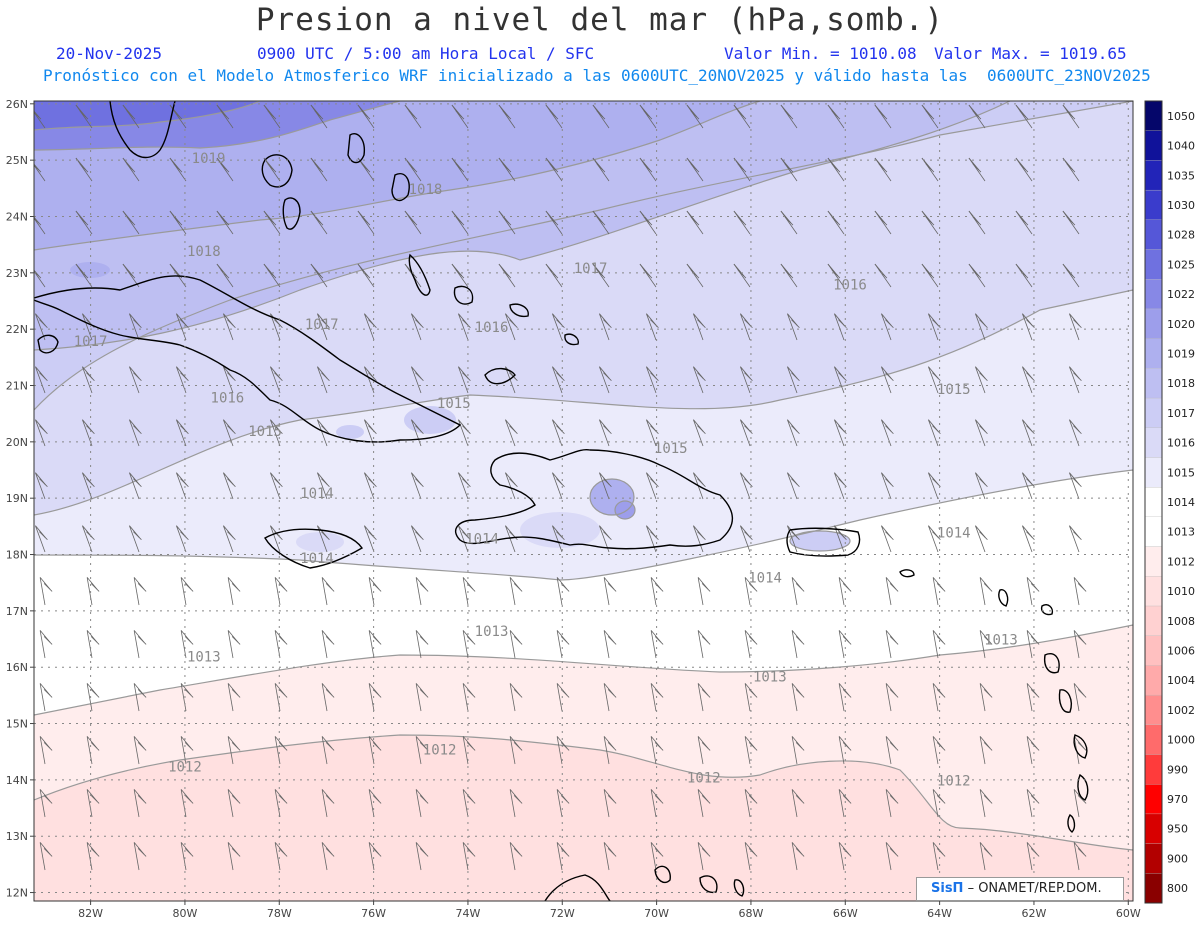 This screenshot has width=1200, height=927. What do you see at coordinates (468, 913) in the screenshot?
I see `lon-tick-label: 74W` at bounding box center [468, 913].